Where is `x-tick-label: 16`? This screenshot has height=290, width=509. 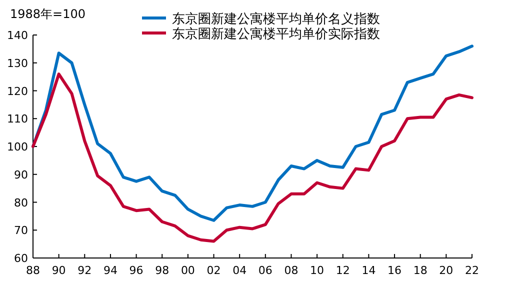 x-tick-label: 16 is located at coordinates (395, 270).